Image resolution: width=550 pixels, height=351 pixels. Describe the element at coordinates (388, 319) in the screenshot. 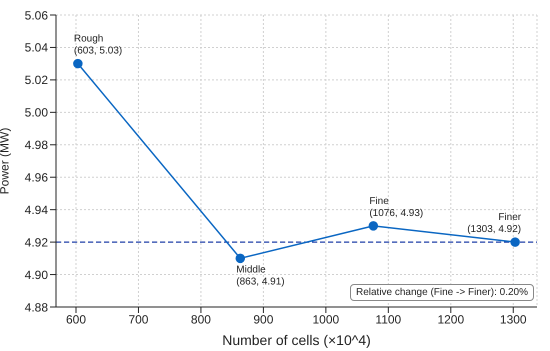

I see `x-tick-label: 1100` at that location.